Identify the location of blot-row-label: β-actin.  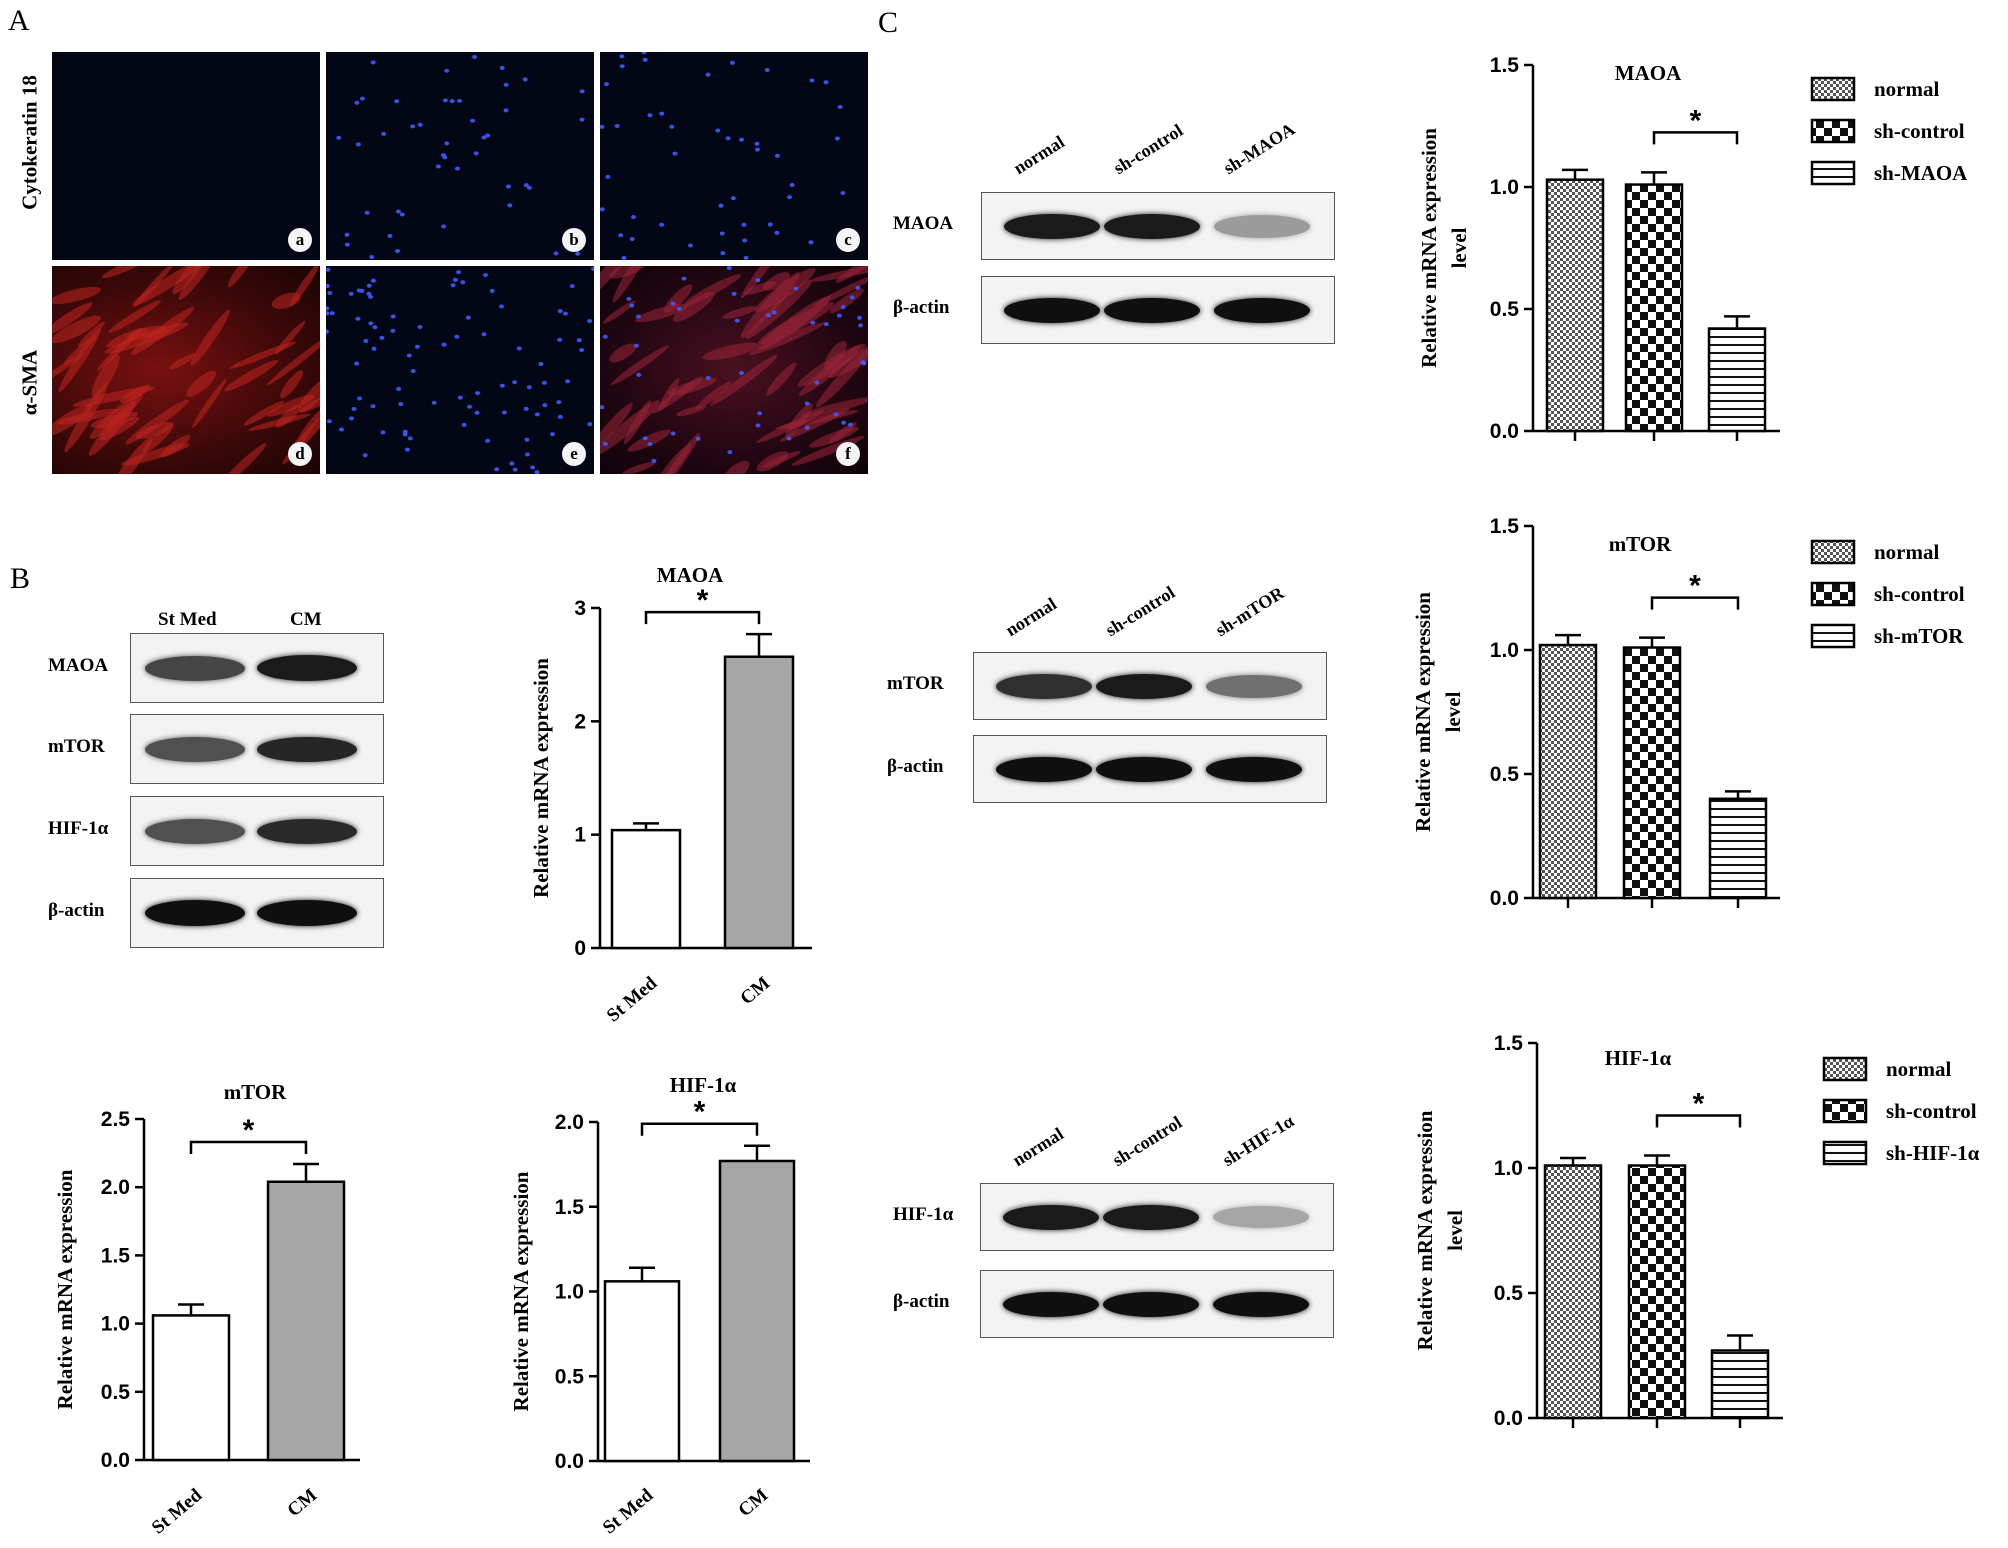
(921, 307).